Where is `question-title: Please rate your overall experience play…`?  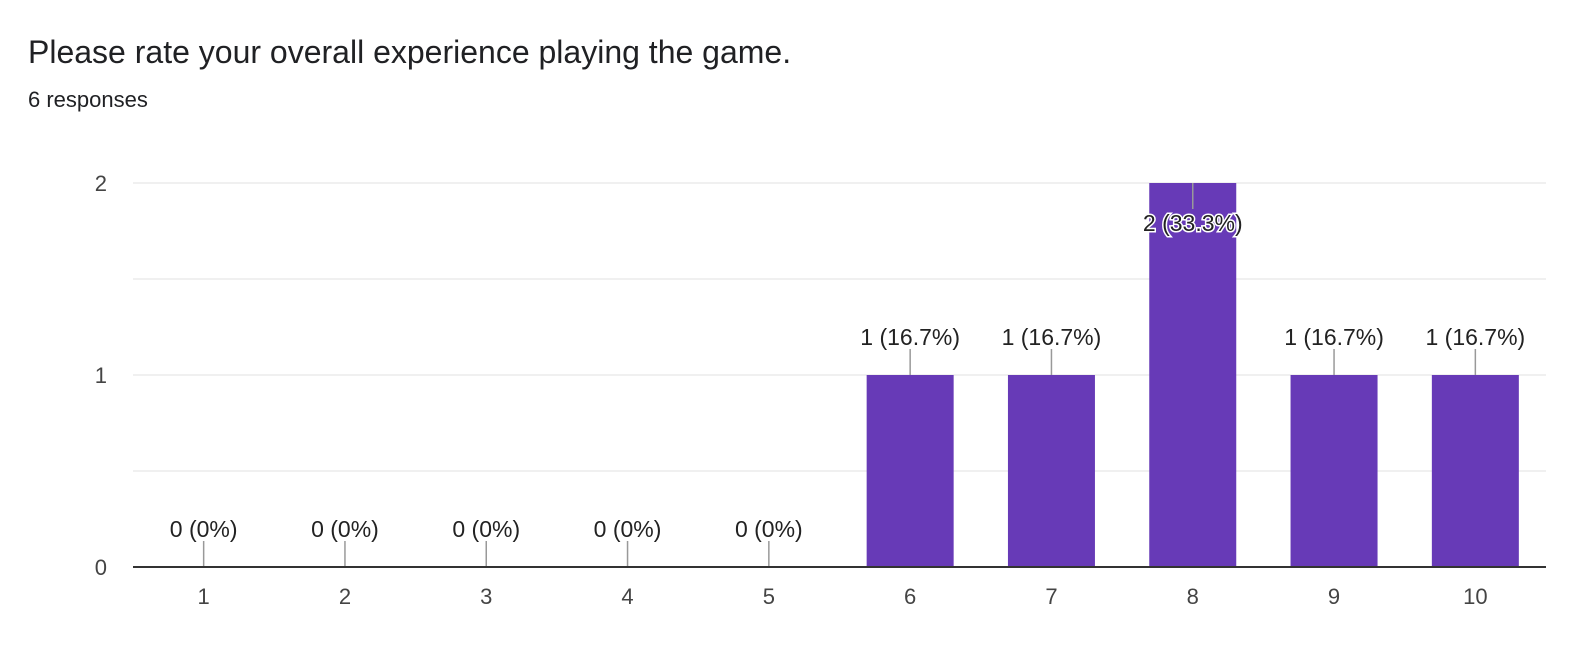 question-title: Please rate your overall experience play… is located at coordinates (410, 52).